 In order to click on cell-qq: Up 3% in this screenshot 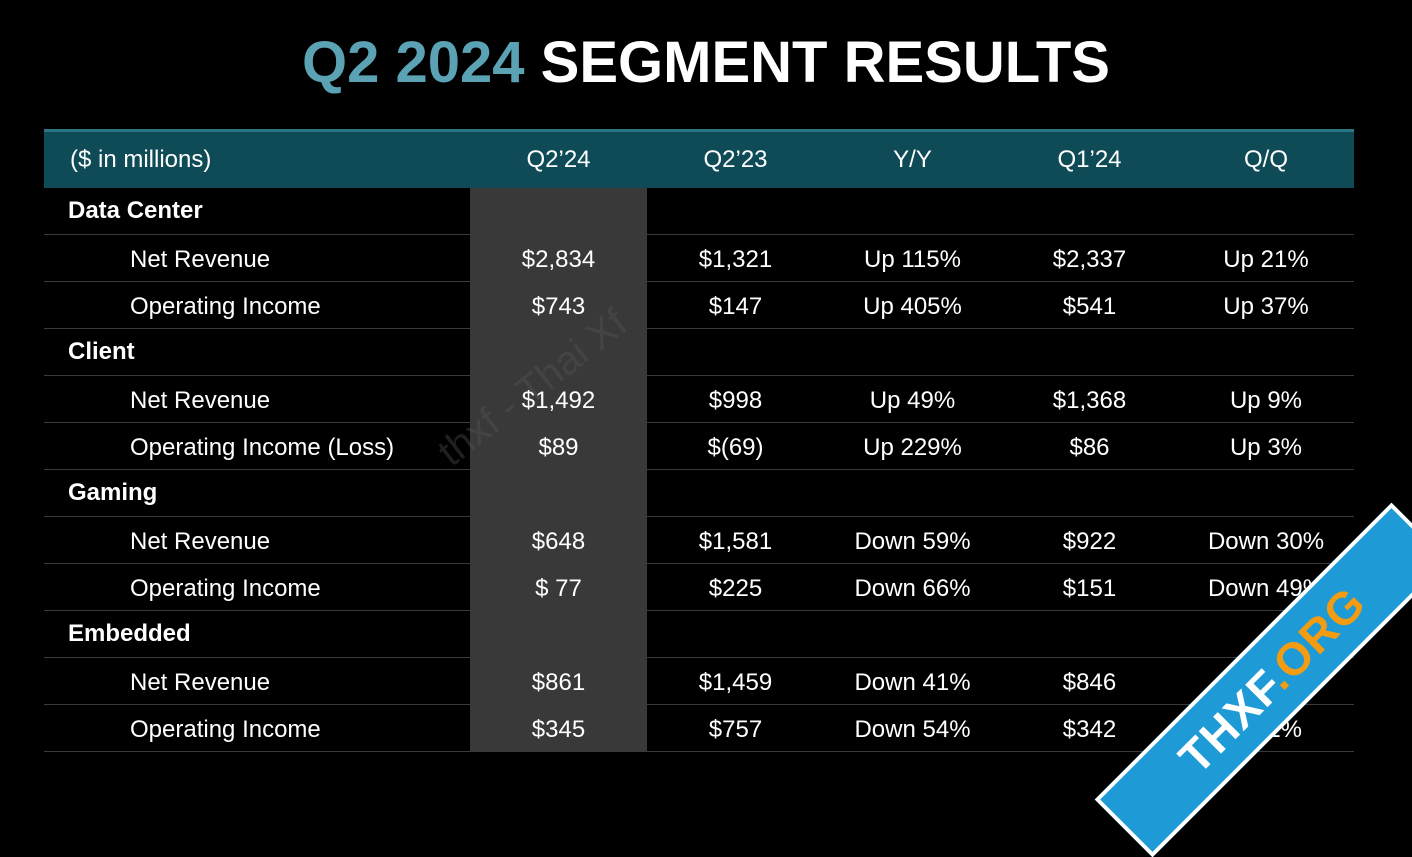, I will do `click(1266, 447)`.